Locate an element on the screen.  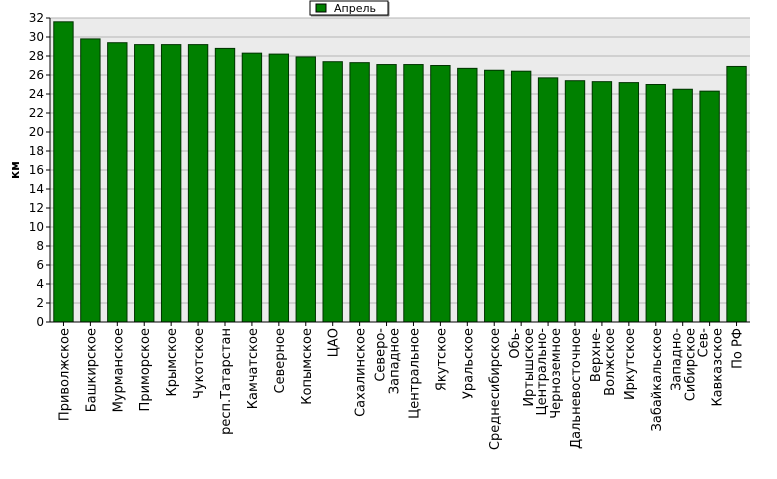
x-tick-label-1: Башкирское is located at coordinates (91, 370).